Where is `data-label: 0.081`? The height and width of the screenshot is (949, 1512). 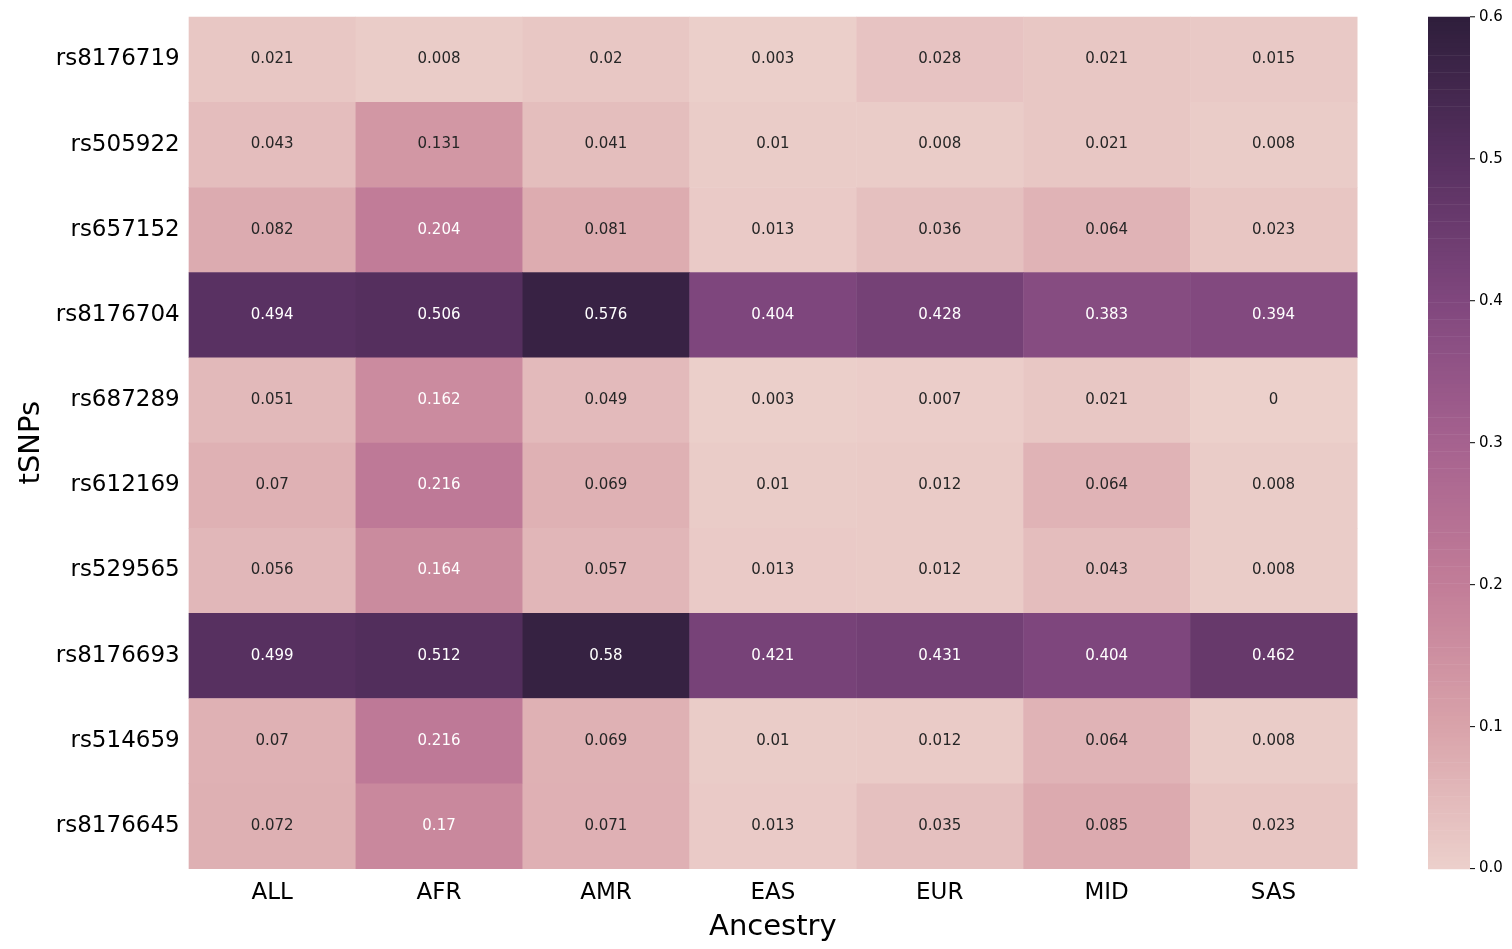 data-label: 0.081 is located at coordinates (606, 228).